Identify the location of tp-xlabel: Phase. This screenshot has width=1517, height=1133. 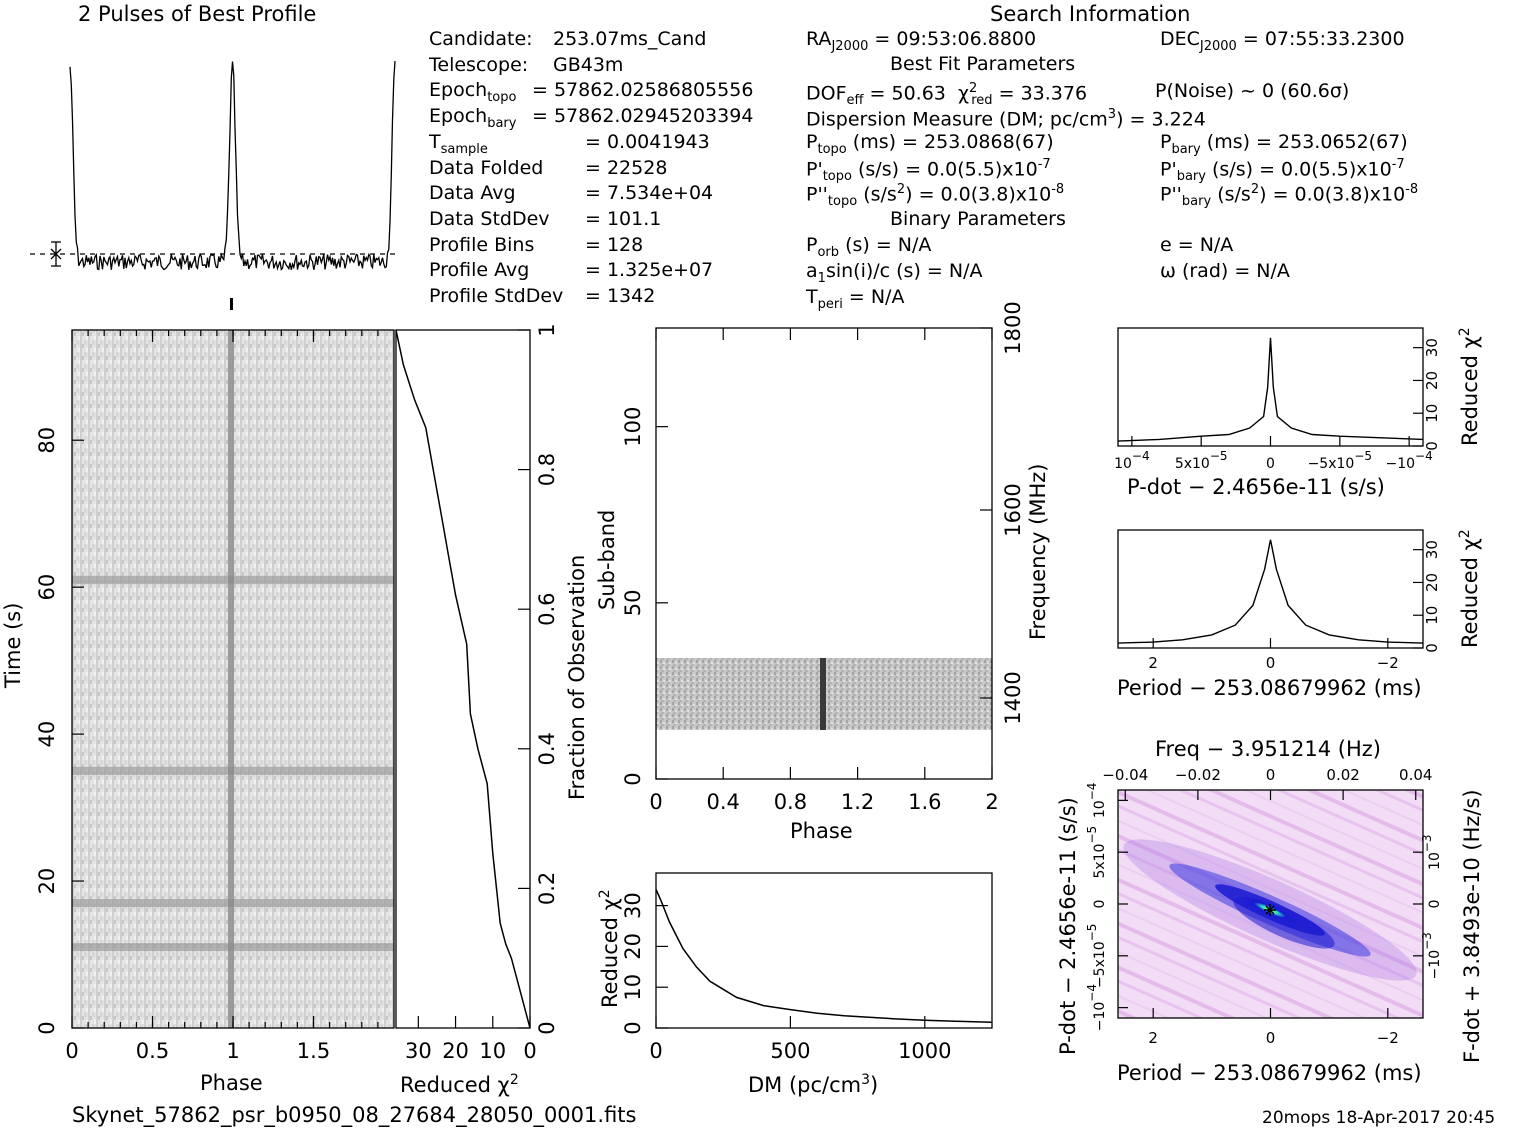
(231, 1083).